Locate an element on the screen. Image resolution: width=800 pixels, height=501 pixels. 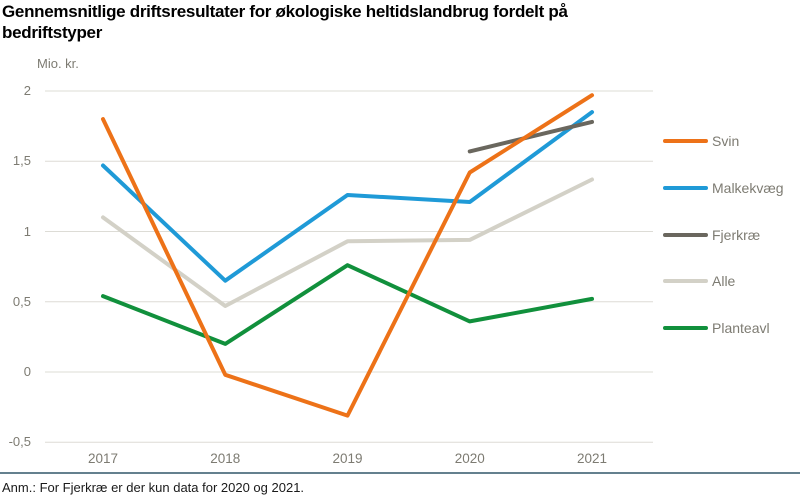
legend-swatch-planteavl is located at coordinates (685, 328).